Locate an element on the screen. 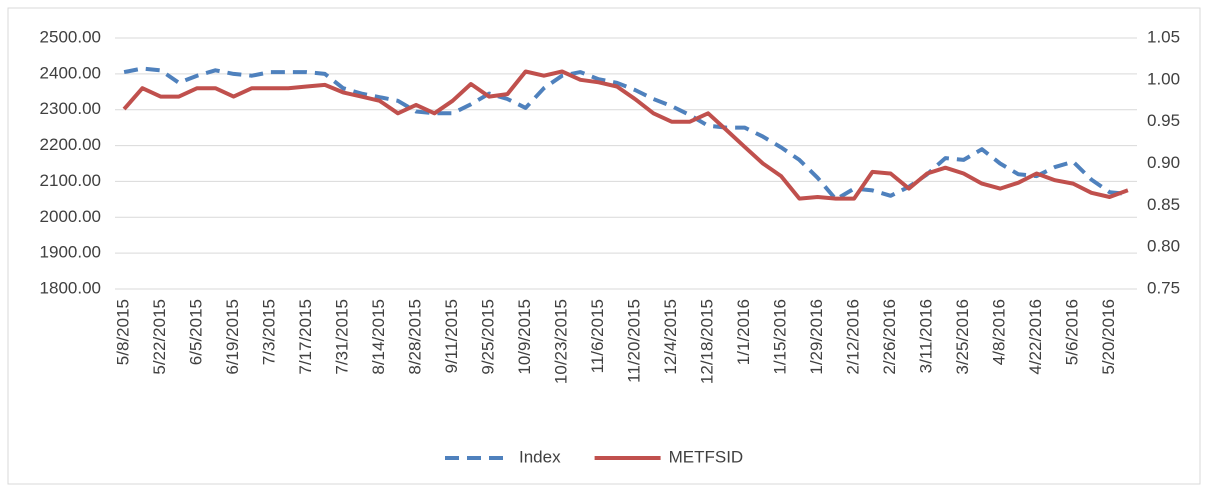  y-tick-label: 1900.00 is located at coordinates (70, 252).